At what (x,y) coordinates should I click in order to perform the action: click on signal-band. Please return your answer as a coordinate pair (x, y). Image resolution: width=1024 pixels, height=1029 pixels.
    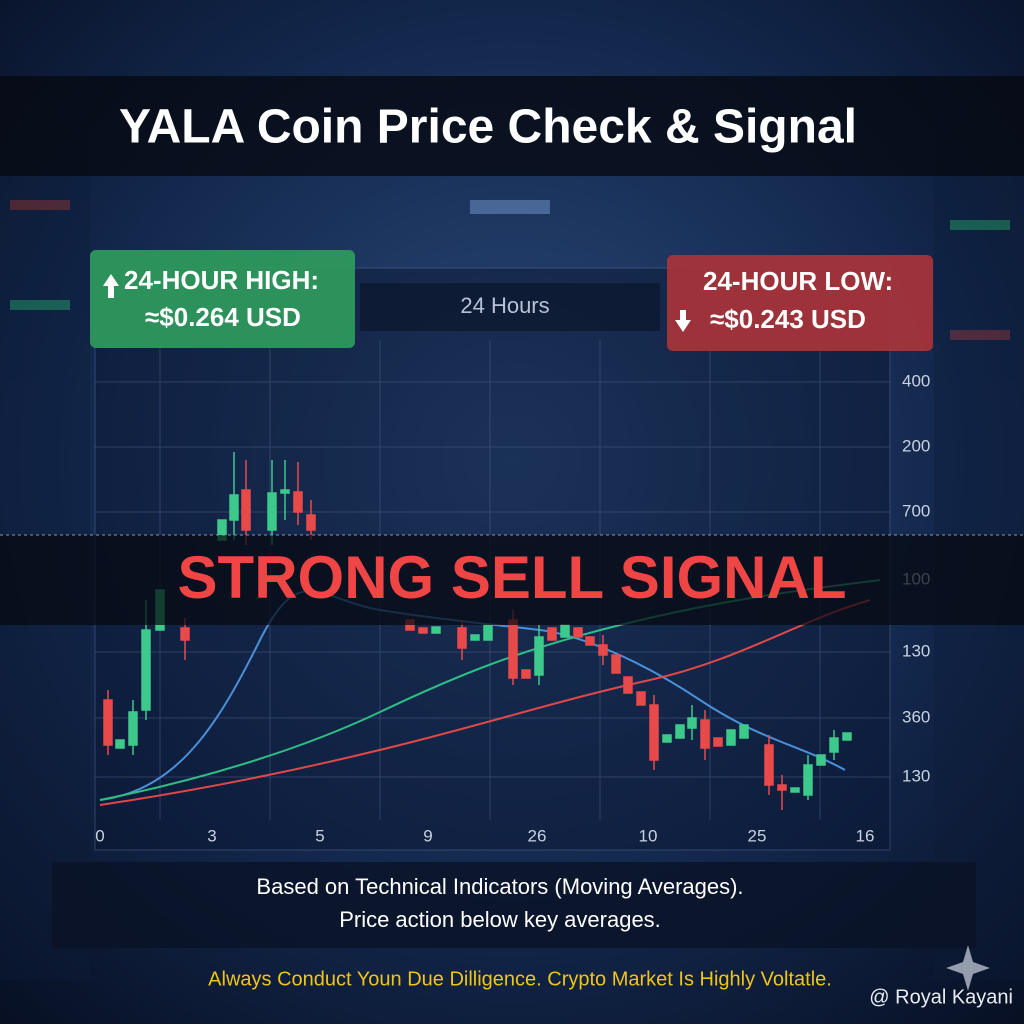
    Looking at the image, I should click on (512, 580).